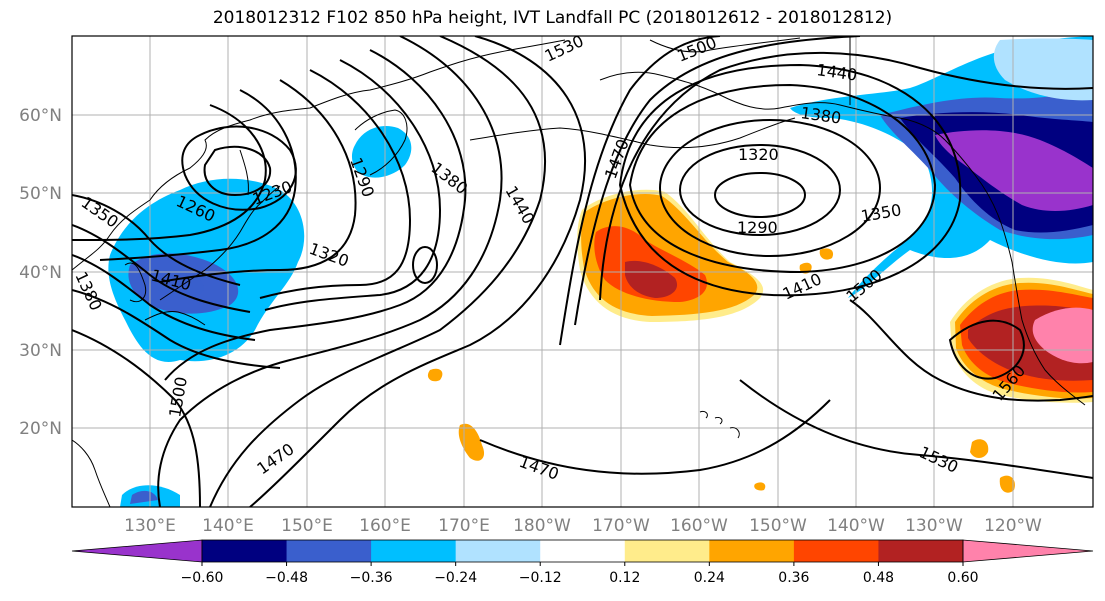 The image size is (1105, 601). What do you see at coordinates (758, 154) in the screenshot?
I see `contour-label: 1320` at bounding box center [758, 154].